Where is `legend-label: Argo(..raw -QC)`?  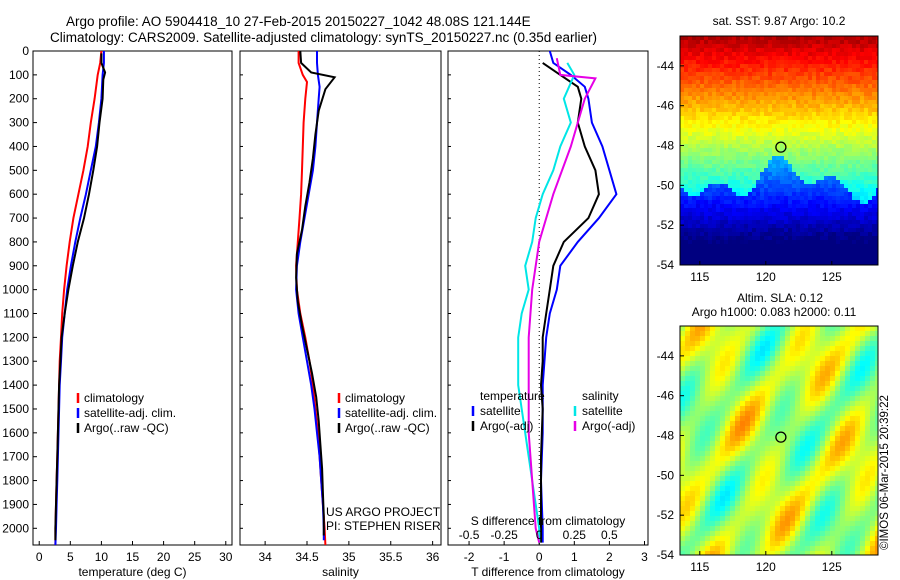 legend-label: Argo(..raw -QC) is located at coordinates (126, 428).